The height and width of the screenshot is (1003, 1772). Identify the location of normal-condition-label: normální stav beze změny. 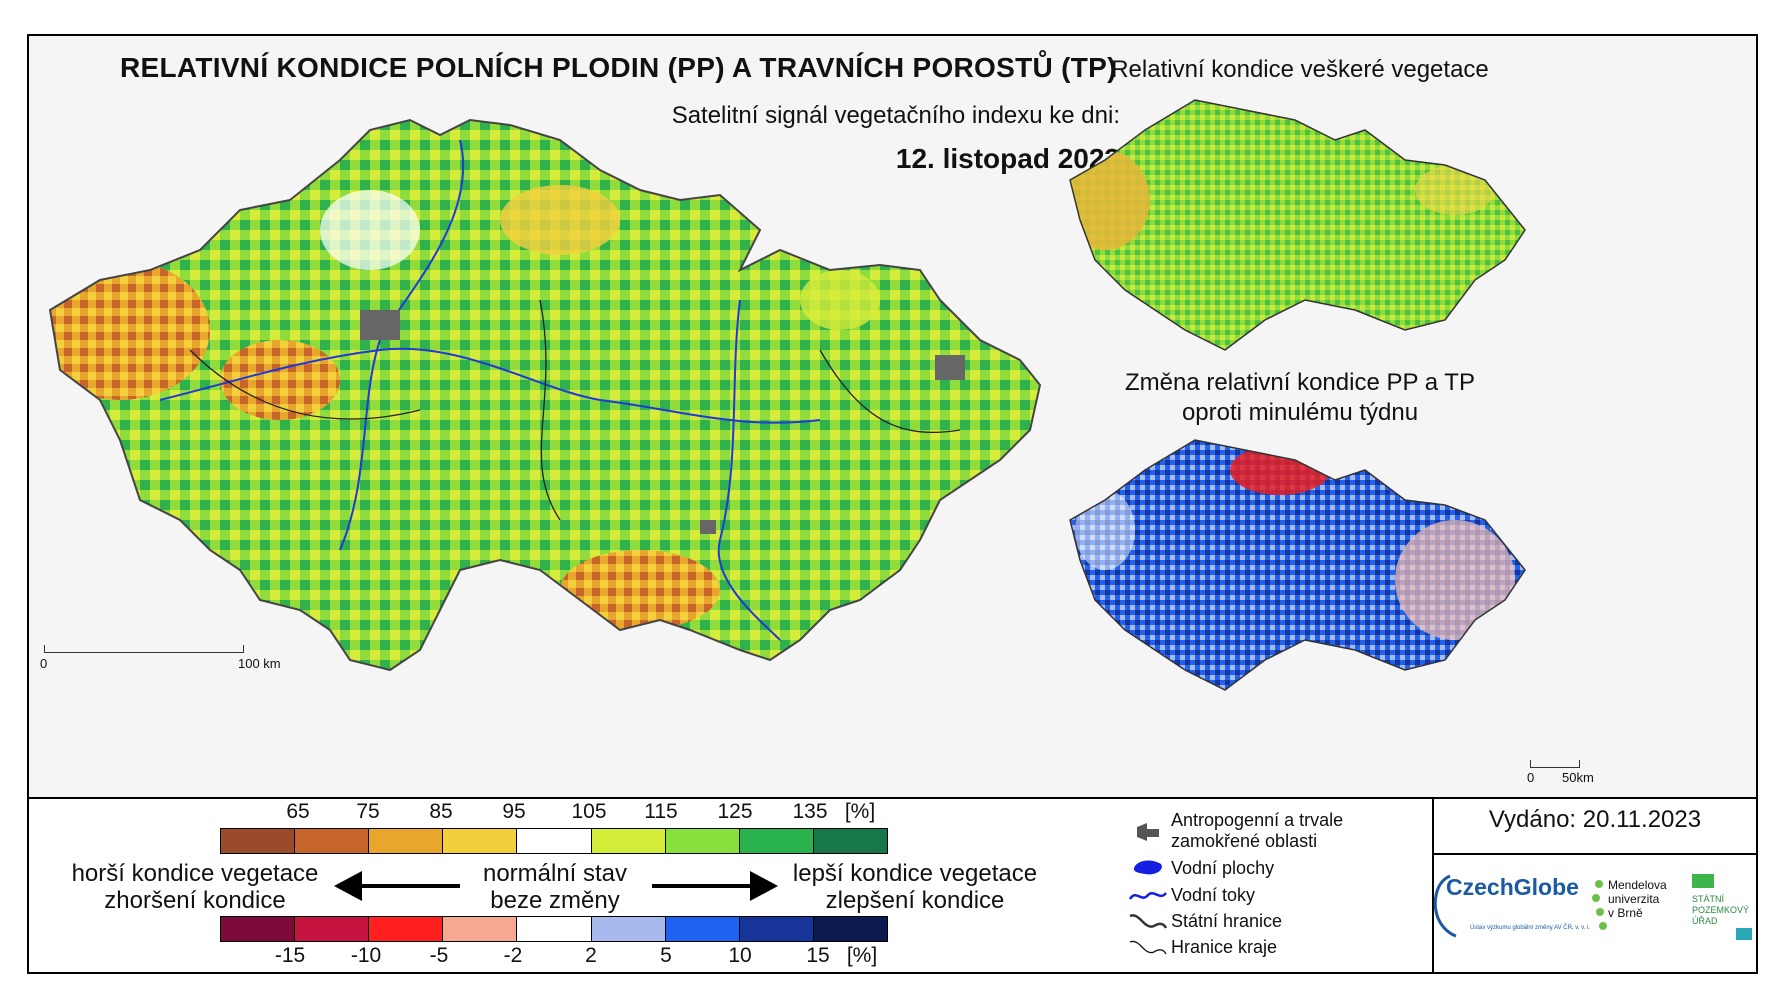
(555, 887).